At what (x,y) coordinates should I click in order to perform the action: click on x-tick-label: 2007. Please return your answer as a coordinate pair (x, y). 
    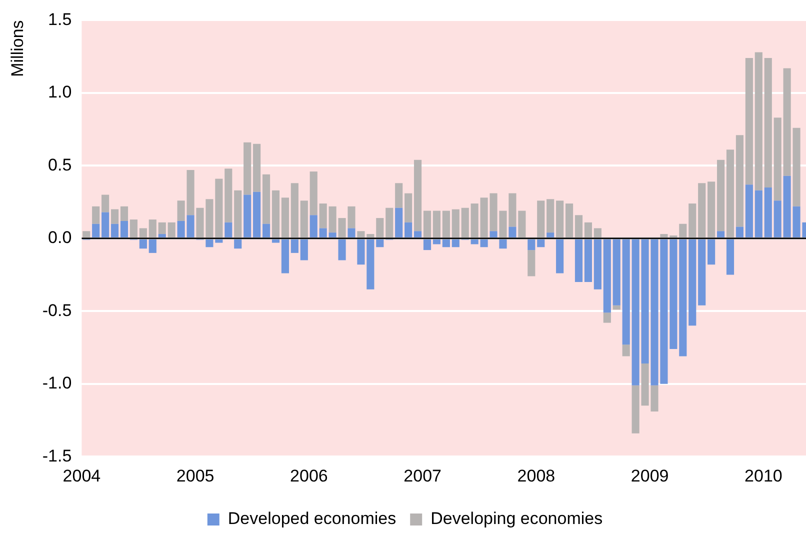
    Looking at the image, I should click on (423, 476).